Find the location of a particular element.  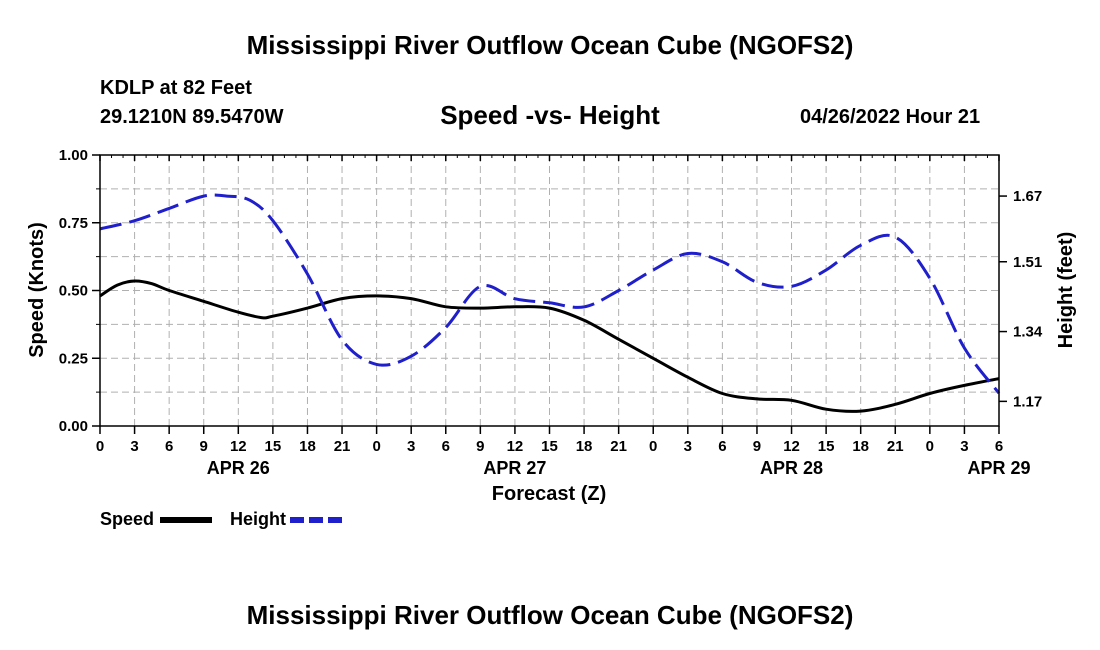

y2-tick-label: 1.51 is located at coordinates (1027, 262).